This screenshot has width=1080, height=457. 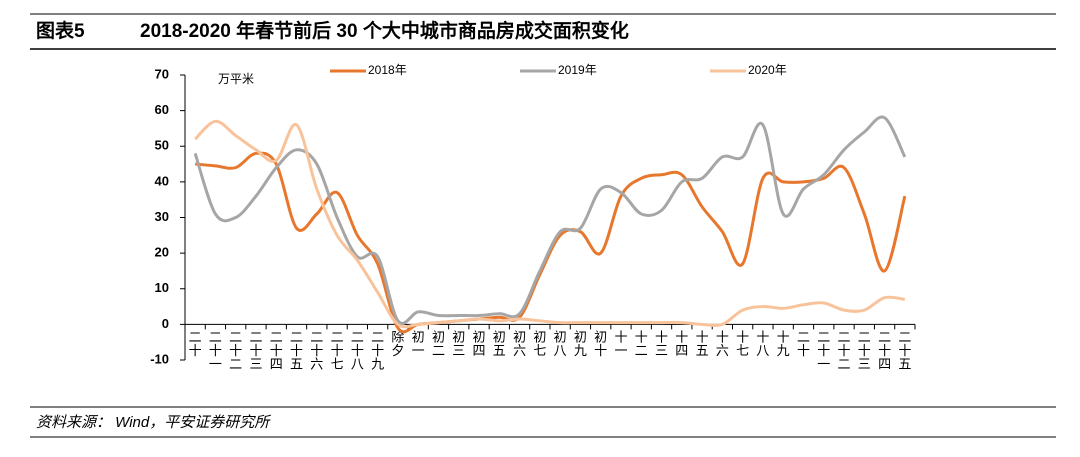 I want to click on x-tick-label: 十五, so click(x=702, y=344).